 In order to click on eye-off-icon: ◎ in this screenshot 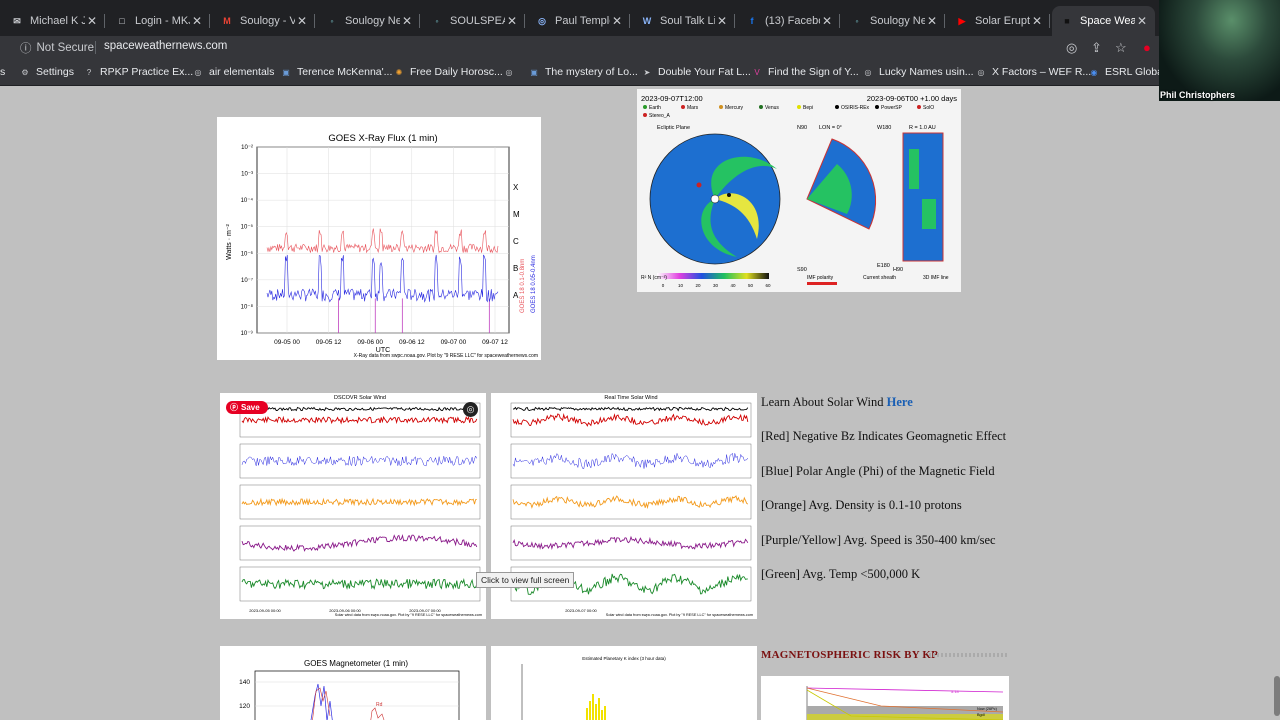, I will do `click(1072, 47)`.